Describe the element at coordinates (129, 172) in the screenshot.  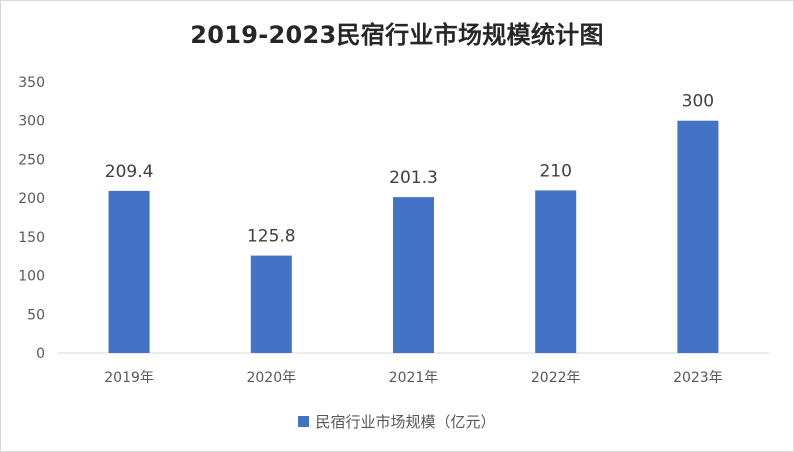
I see `bar-value-label: 209.4` at that location.